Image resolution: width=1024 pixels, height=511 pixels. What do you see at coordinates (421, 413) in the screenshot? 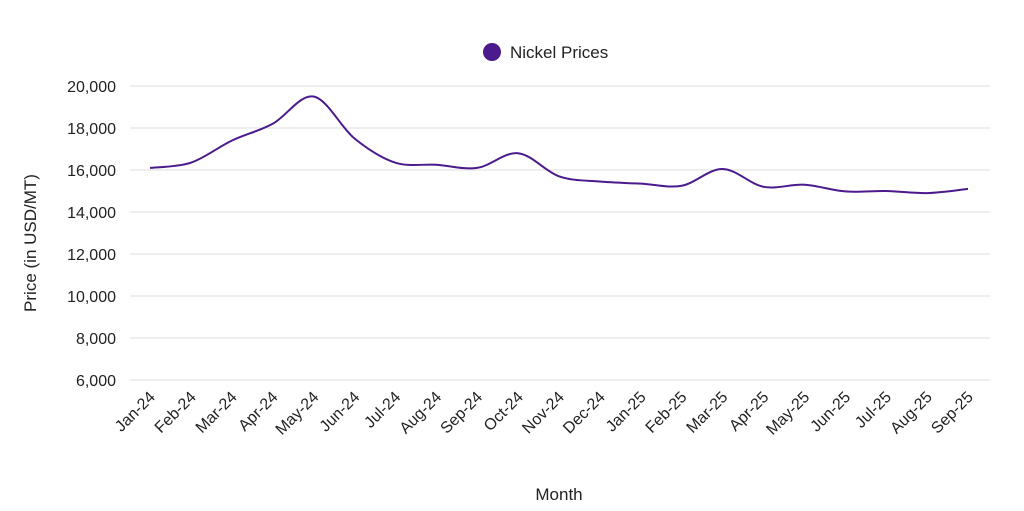
I see `x-tick-label: Aug-24` at bounding box center [421, 413].